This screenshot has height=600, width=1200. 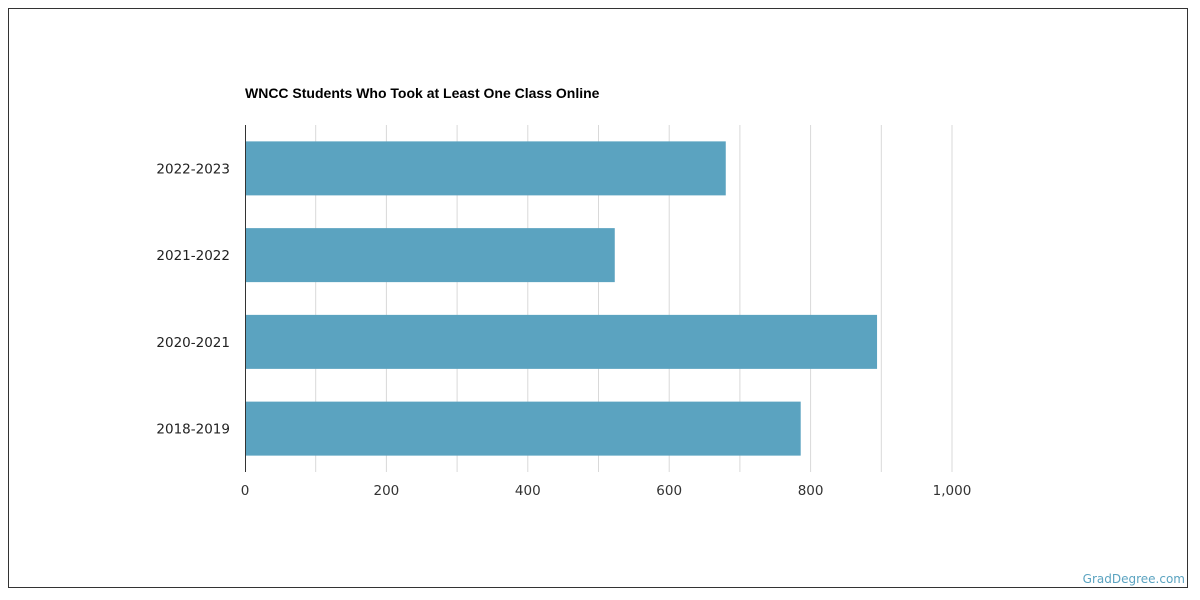 What do you see at coordinates (193, 169) in the screenshot?
I see `category-label: 2022-2023` at bounding box center [193, 169].